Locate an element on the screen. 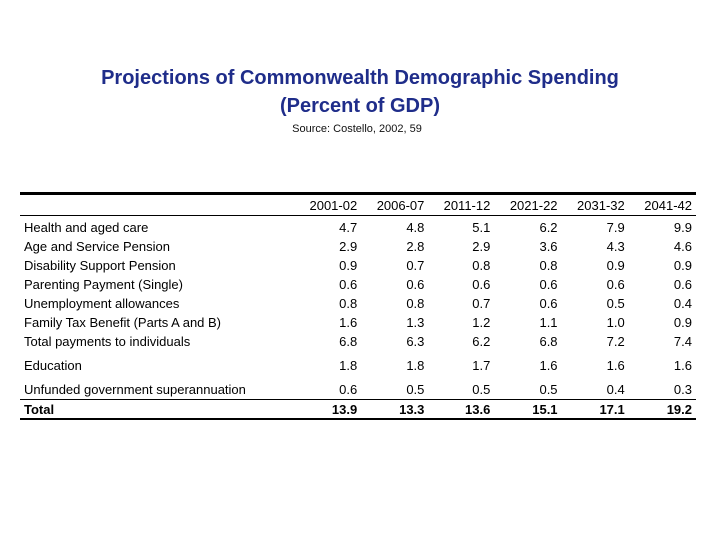 The height and width of the screenshot is (540, 720). slide-subtitle: (Percent of GDP) is located at coordinates (360, 106).